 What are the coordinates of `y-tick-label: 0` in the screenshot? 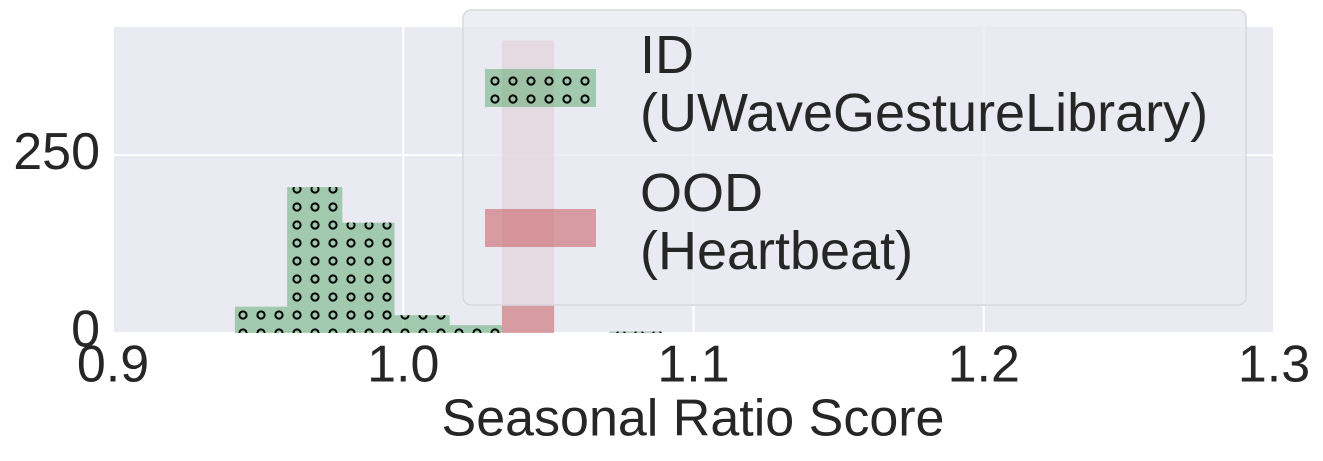 It's located at (85, 330).